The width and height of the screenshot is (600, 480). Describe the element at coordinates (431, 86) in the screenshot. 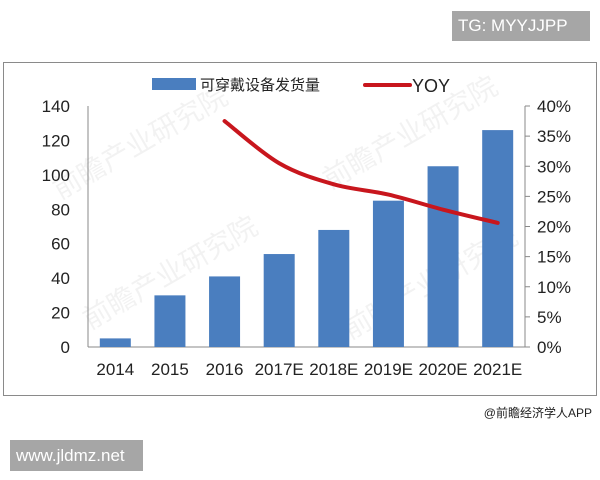

I see `legend-line-label: YOY` at that location.